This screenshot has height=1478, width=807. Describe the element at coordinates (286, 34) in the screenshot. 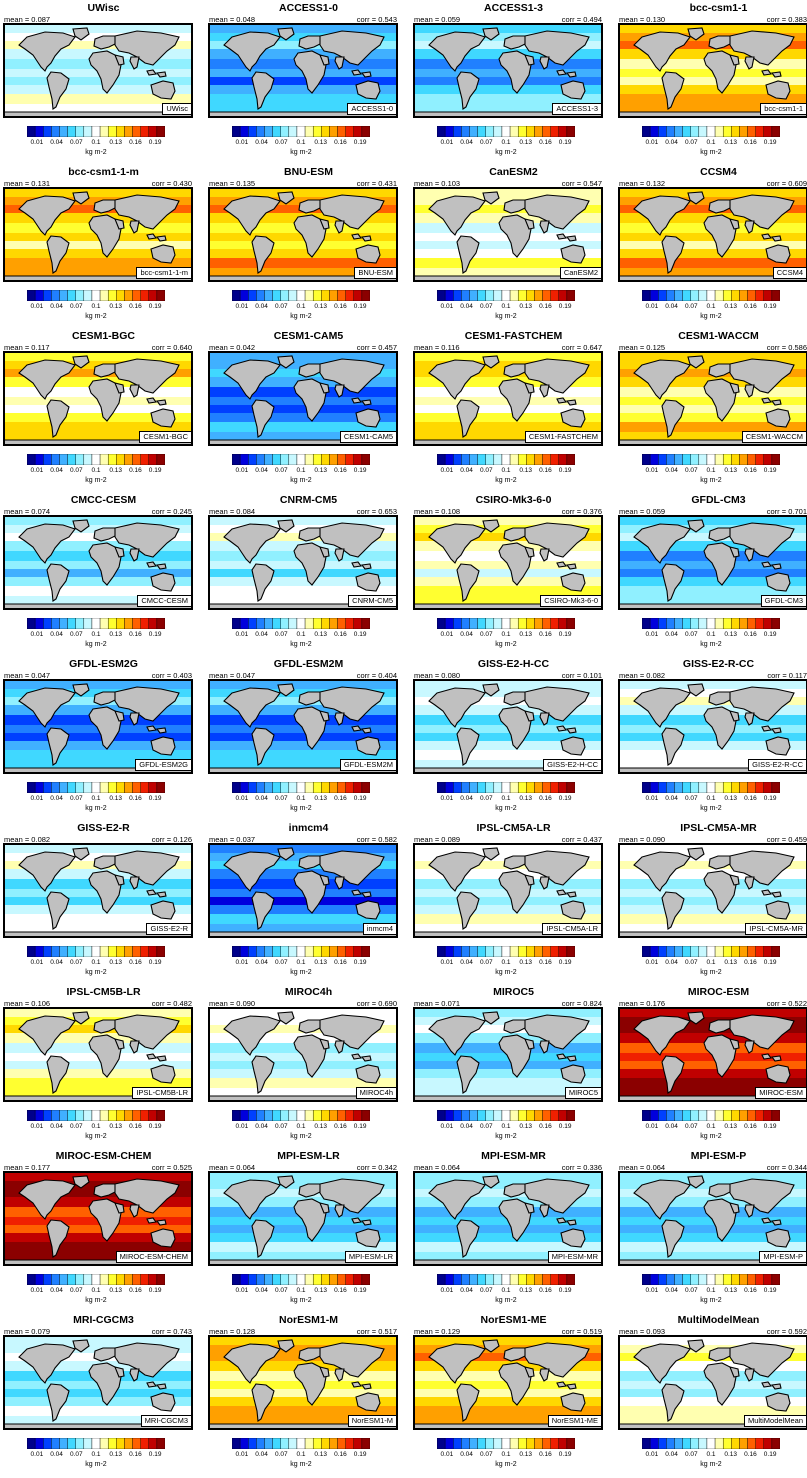

I see `land-greenland` at that location.